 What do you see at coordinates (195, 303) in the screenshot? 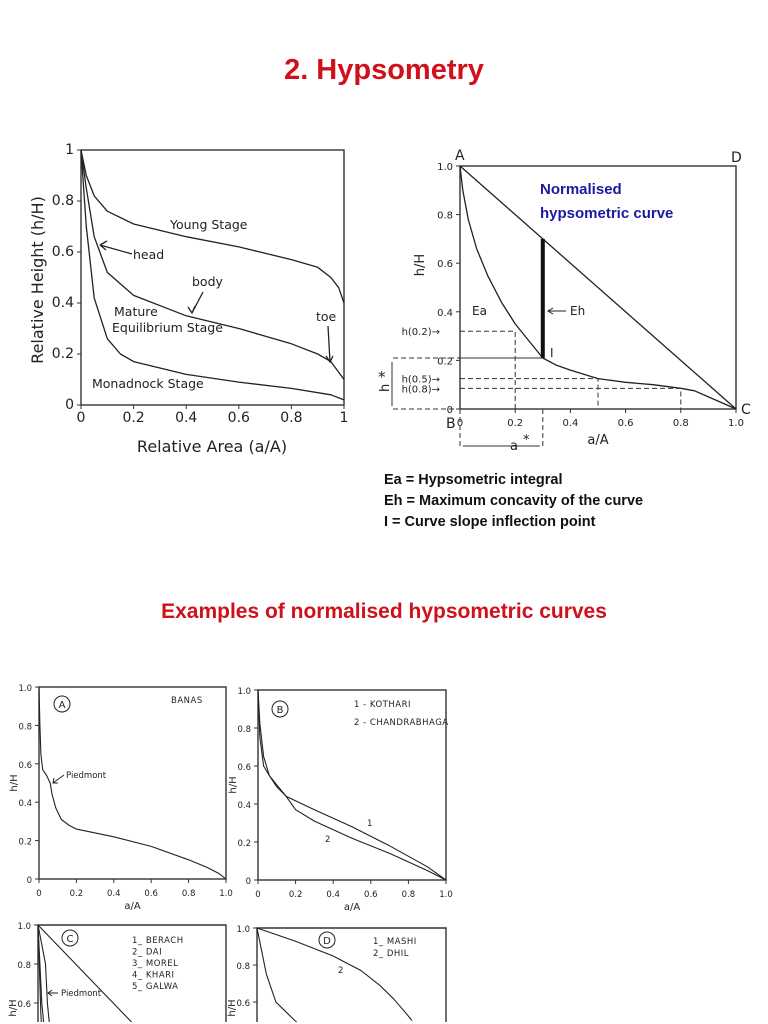
I see `body-arrow` at bounding box center [195, 303].